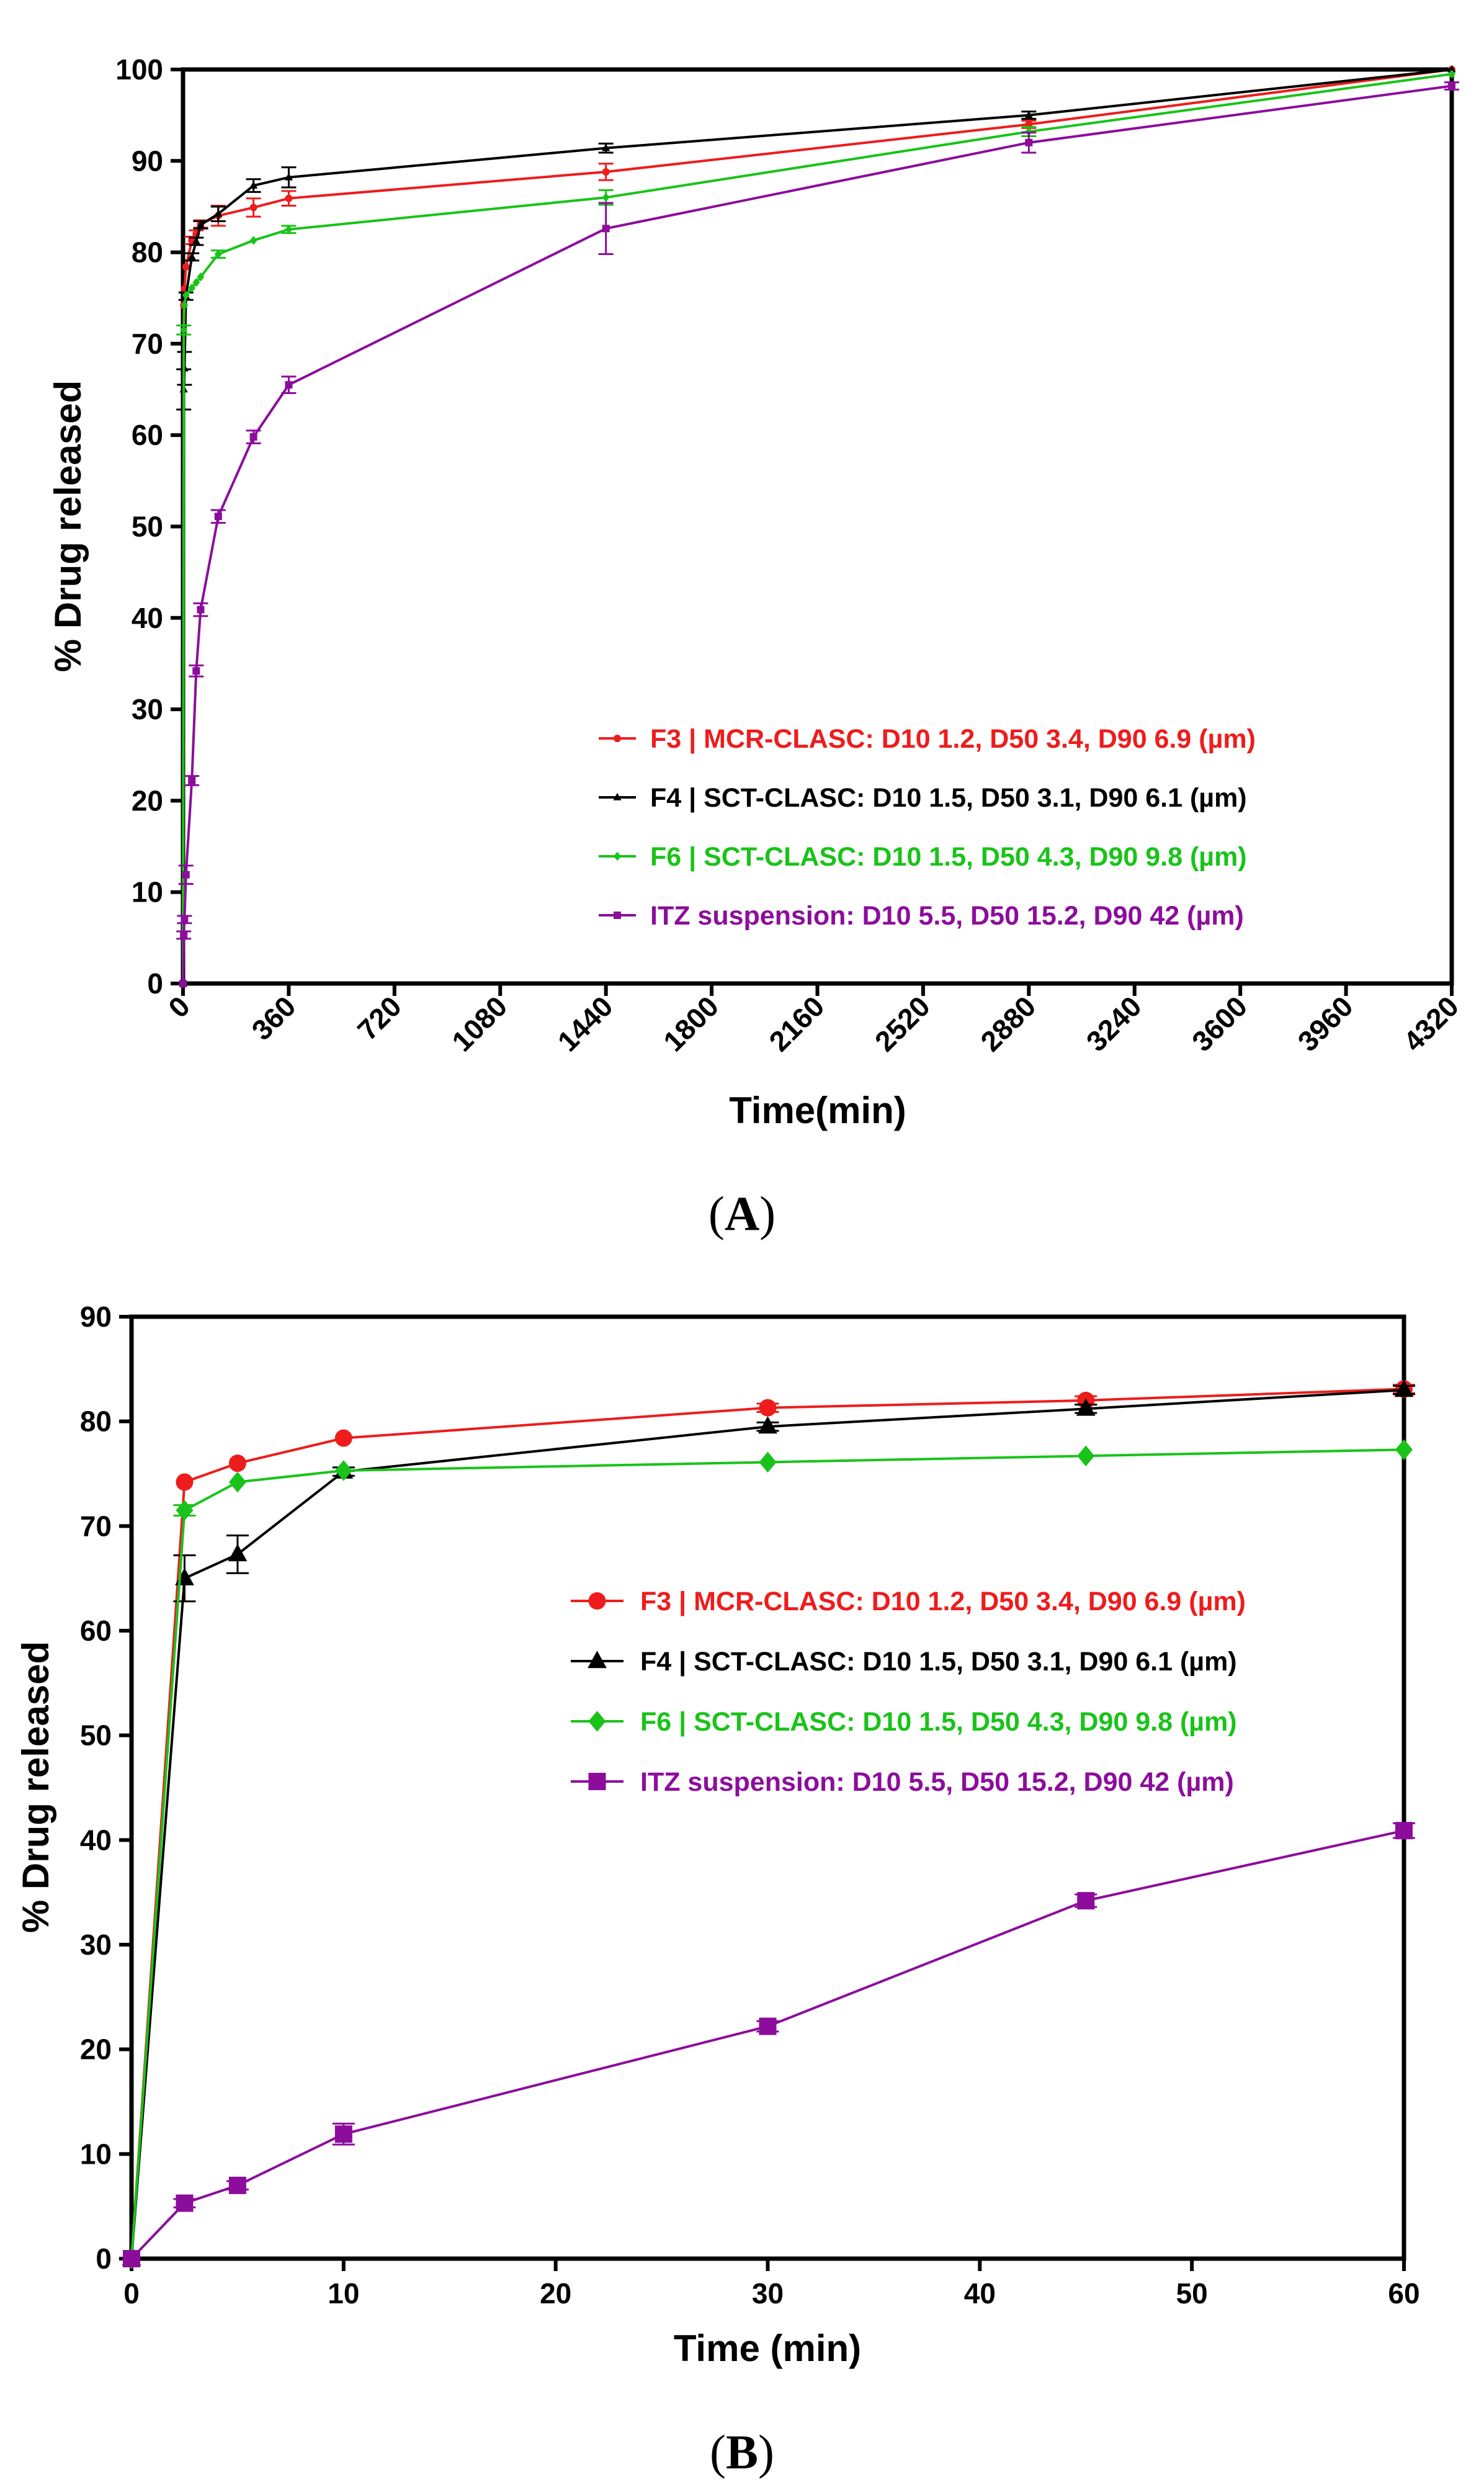 This screenshot has height=2487, width=1484. Describe the element at coordinates (1325, 1024) in the screenshot. I see `x-tick-label: 3960` at that location.